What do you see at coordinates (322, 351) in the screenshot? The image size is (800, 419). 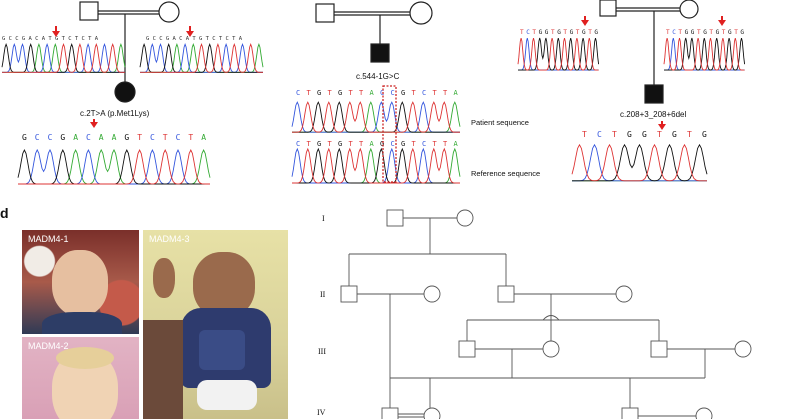 I see `gen-label-3: III` at bounding box center [322, 351].